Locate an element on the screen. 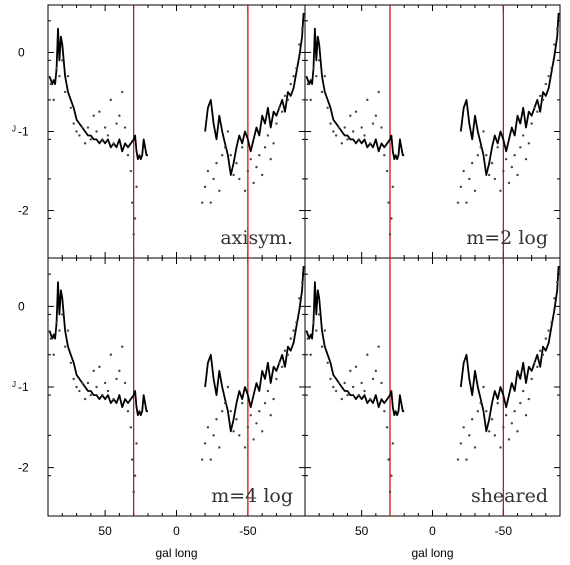 The width and height of the screenshot is (570, 565). x-tick-label: -50 is located at coordinates (504, 531).